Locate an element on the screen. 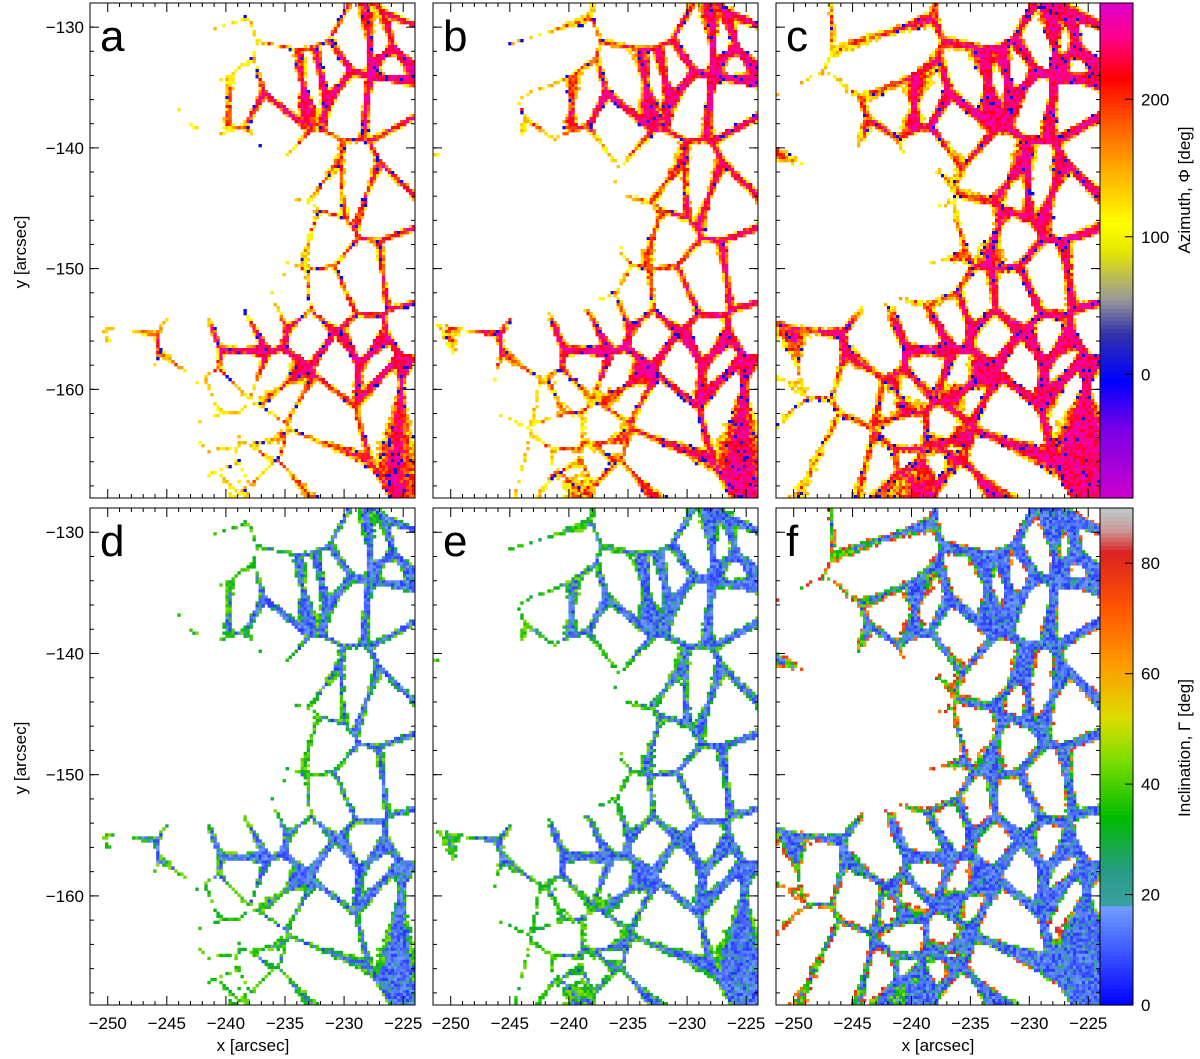 The image size is (1200, 1059). y-axis-title-top: y [arcsec] is located at coordinates (20, 252).